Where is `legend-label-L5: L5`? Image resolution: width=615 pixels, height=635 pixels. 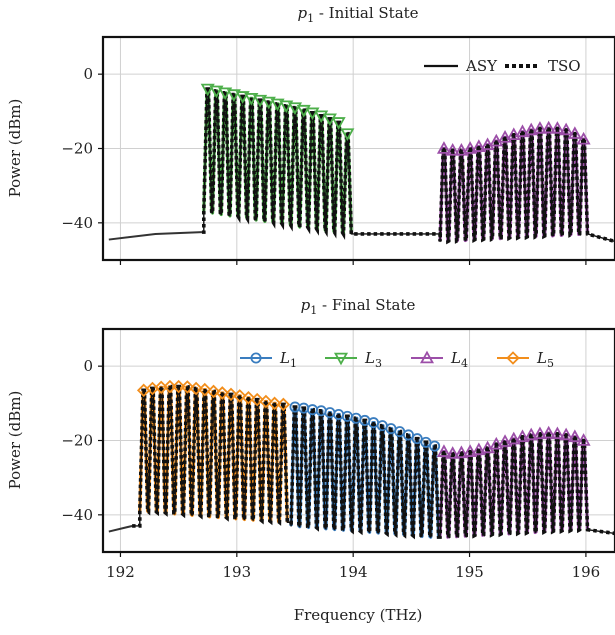
legend-label-L5: L5 is located at coordinates (545, 359).